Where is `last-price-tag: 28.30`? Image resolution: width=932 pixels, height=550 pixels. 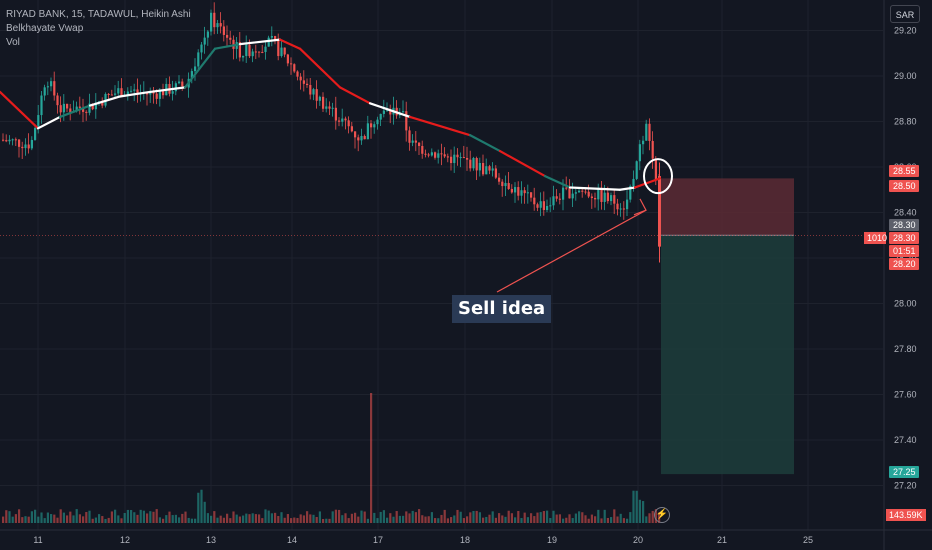
last-price-tag: 28.30 is located at coordinates (904, 238).